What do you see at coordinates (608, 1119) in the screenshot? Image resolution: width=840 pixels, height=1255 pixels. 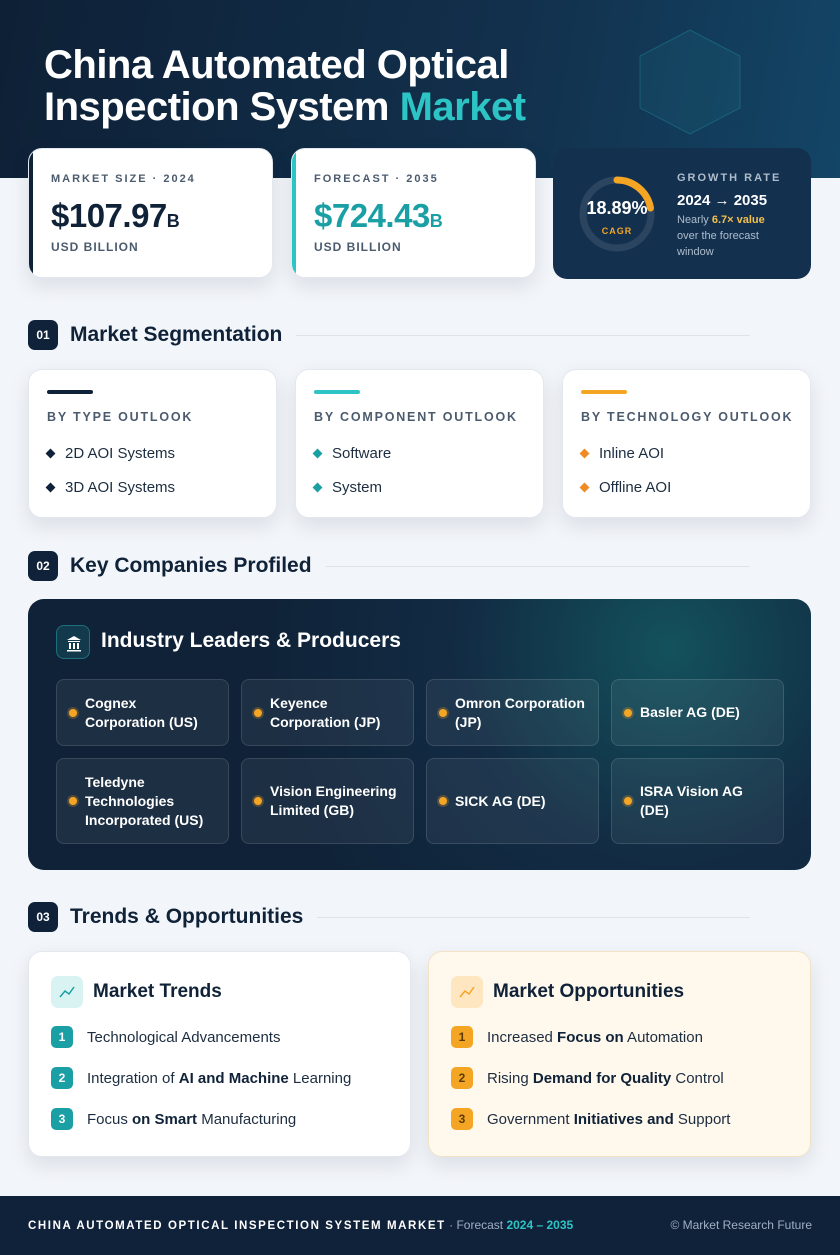 I see `item-text: Government Initiatives and Support` at bounding box center [608, 1119].